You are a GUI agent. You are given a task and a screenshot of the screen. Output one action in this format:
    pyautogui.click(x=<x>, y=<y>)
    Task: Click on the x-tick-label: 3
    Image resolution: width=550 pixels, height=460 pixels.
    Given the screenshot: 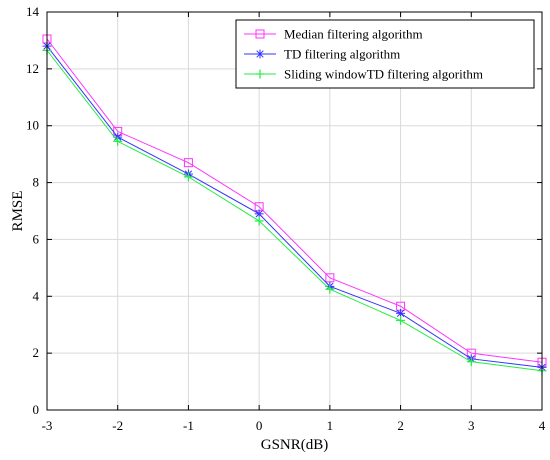 What is the action you would take?
    pyautogui.click(x=471, y=425)
    